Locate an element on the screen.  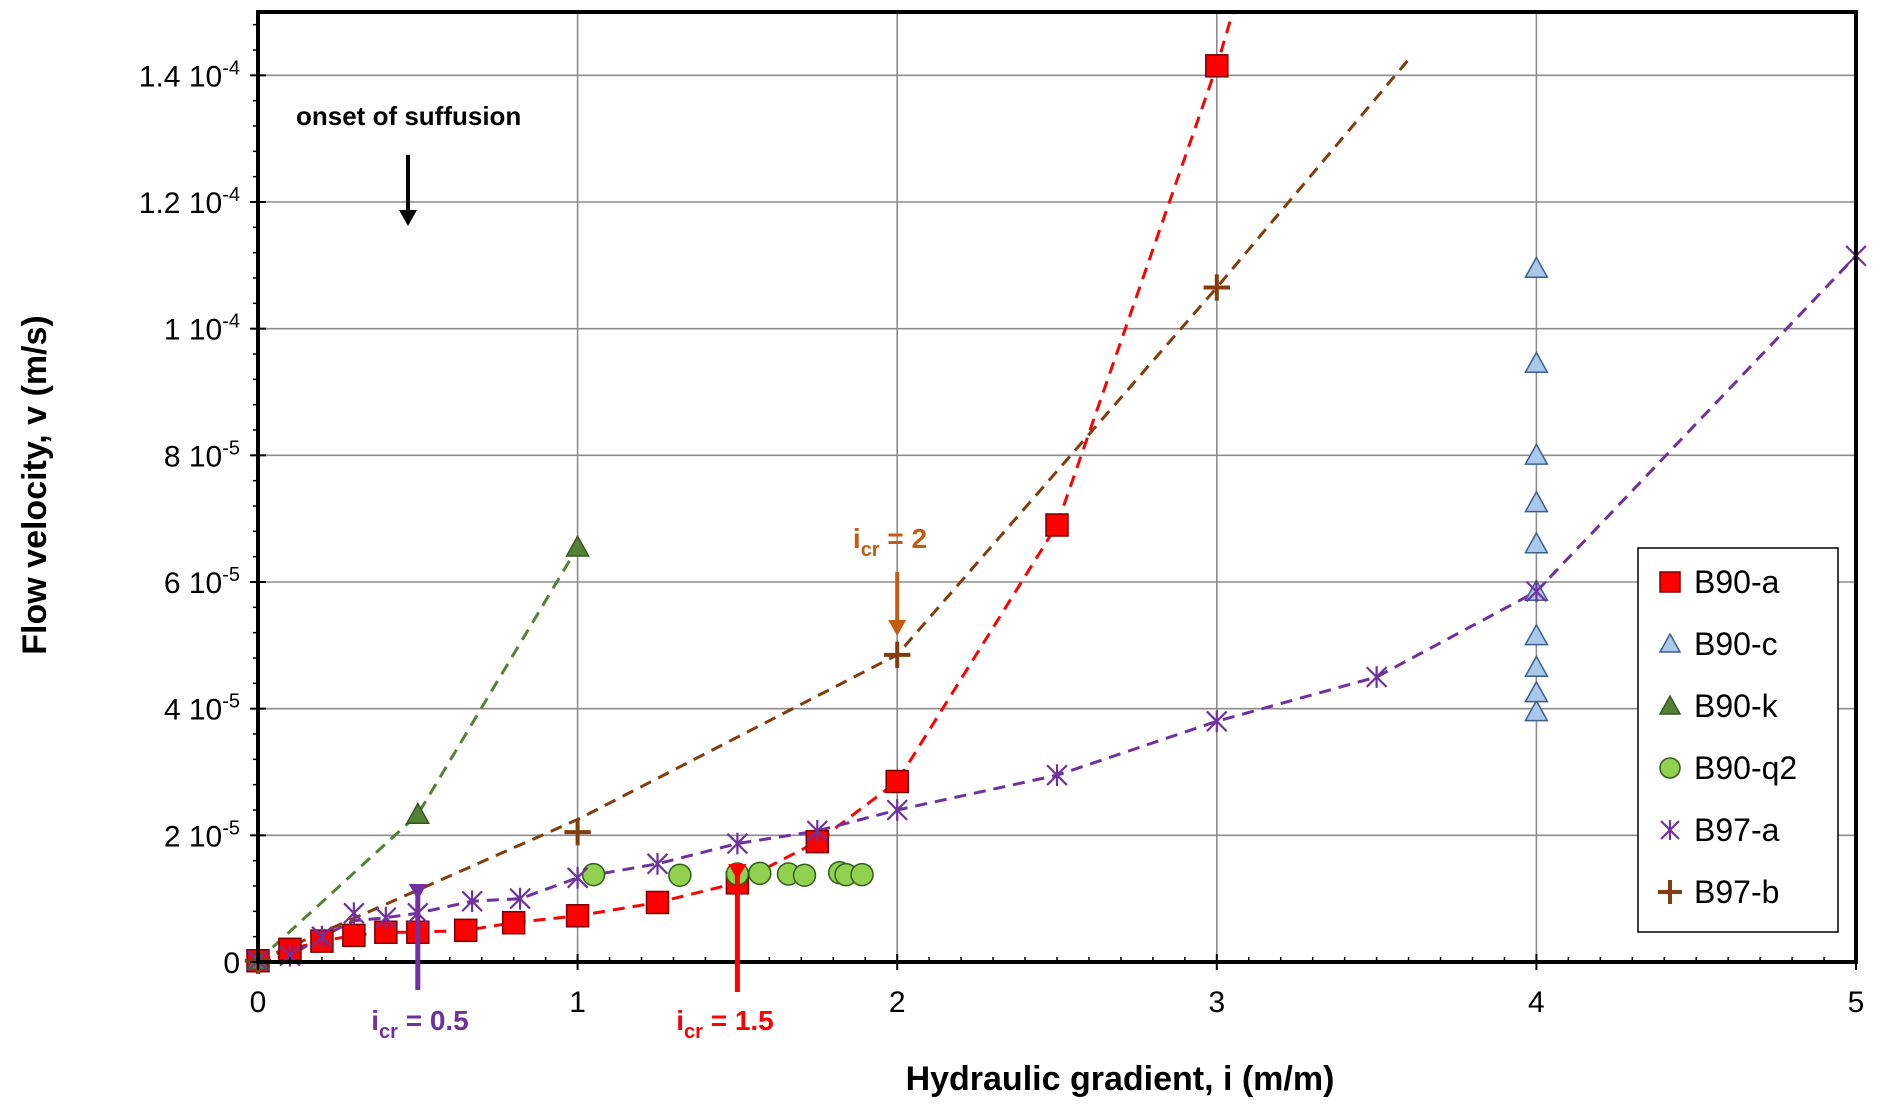
onset-arrow is located at coordinates (408, 190).